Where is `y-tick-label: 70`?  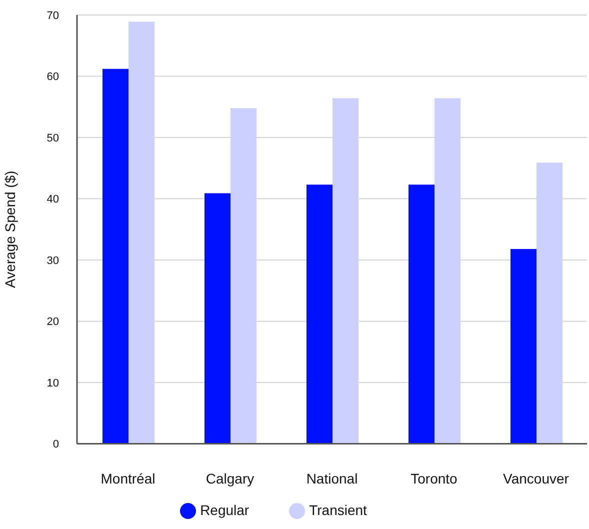
y-tick-label: 70 is located at coordinates (52, 16).